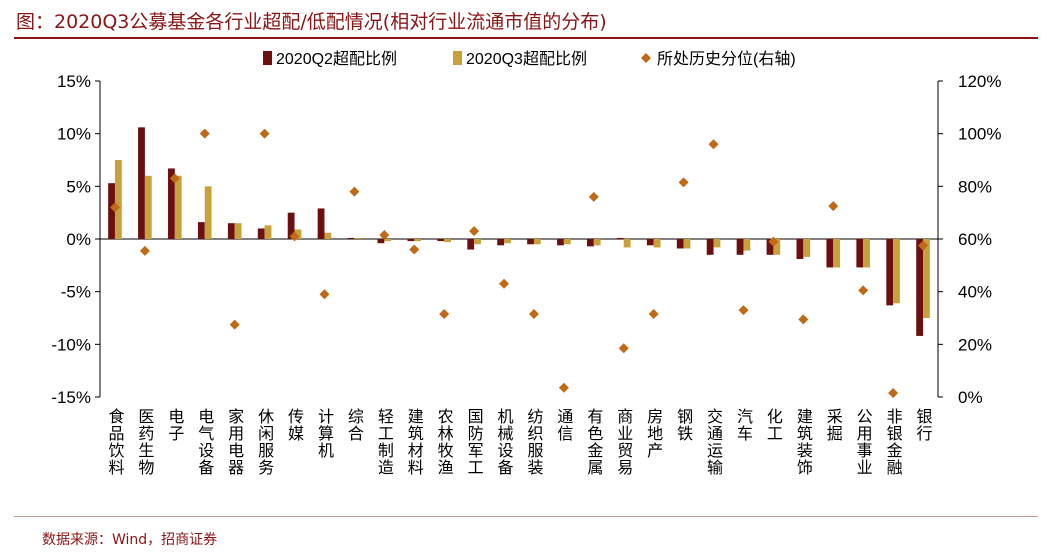 This screenshot has height=553, width=1051. What do you see at coordinates (76, 292) in the screenshot?
I see `left-tick-label: -5%` at bounding box center [76, 292].